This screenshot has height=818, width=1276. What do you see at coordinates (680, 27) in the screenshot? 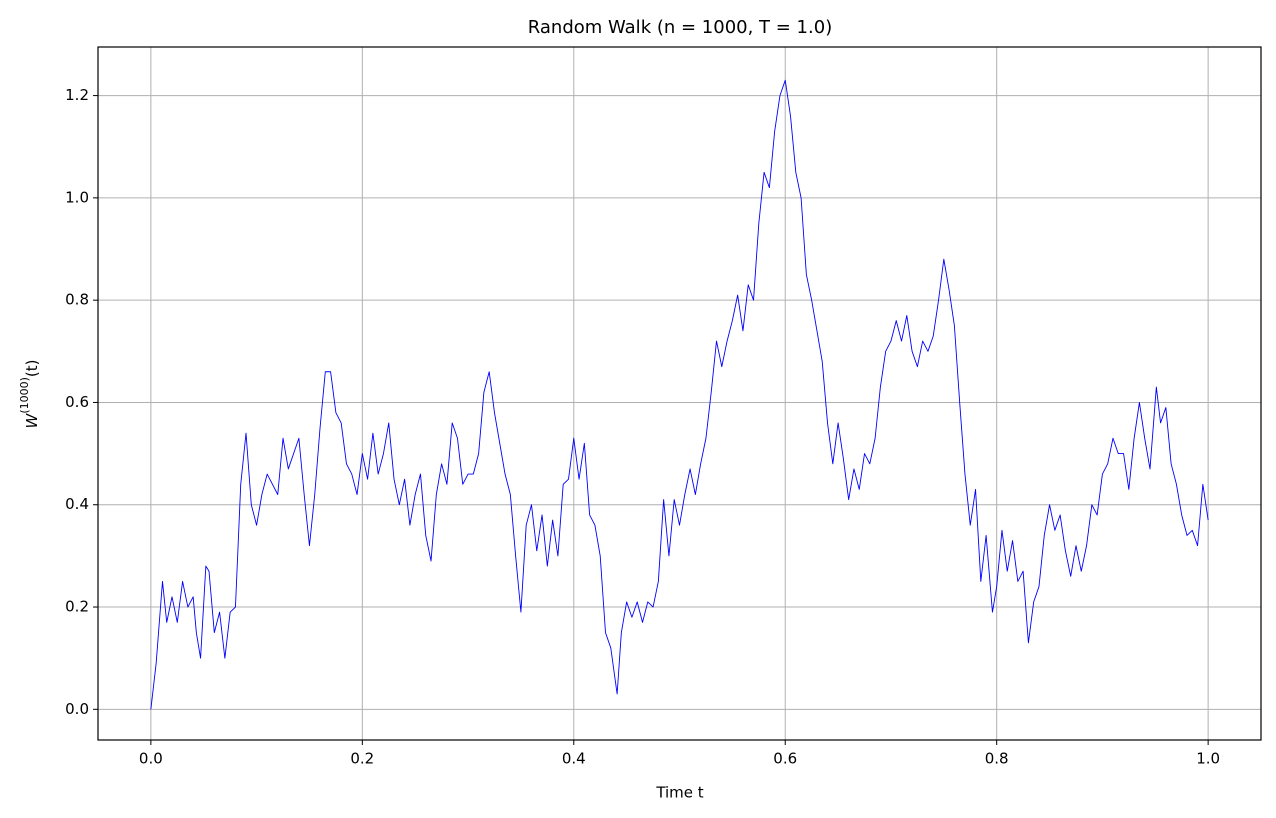
I see `chart-title: Random Walk (n = 1000, T = 1.0)` at bounding box center [680, 27].